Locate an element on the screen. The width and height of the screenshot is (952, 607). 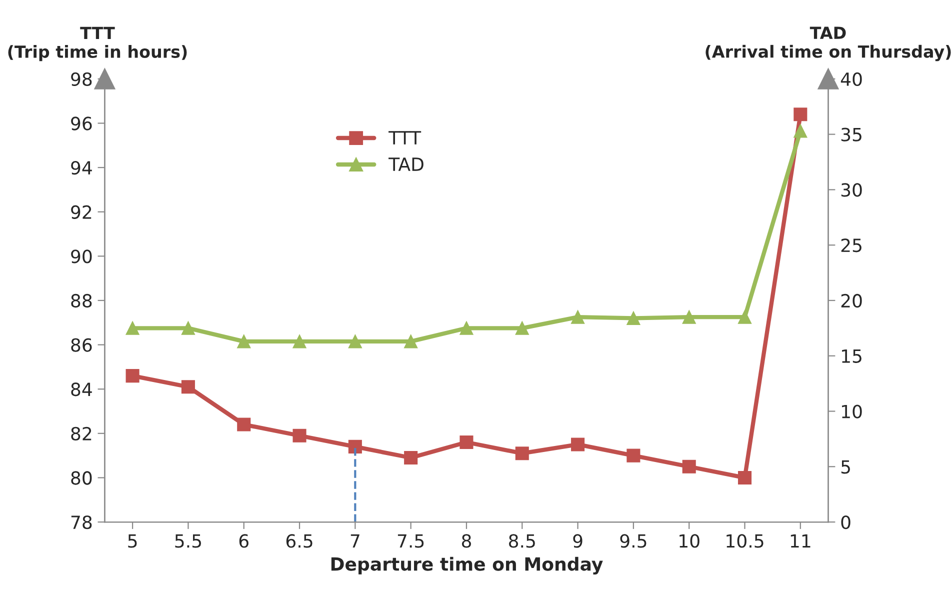
y-tick-label: 84 is located at coordinates (81, 389).